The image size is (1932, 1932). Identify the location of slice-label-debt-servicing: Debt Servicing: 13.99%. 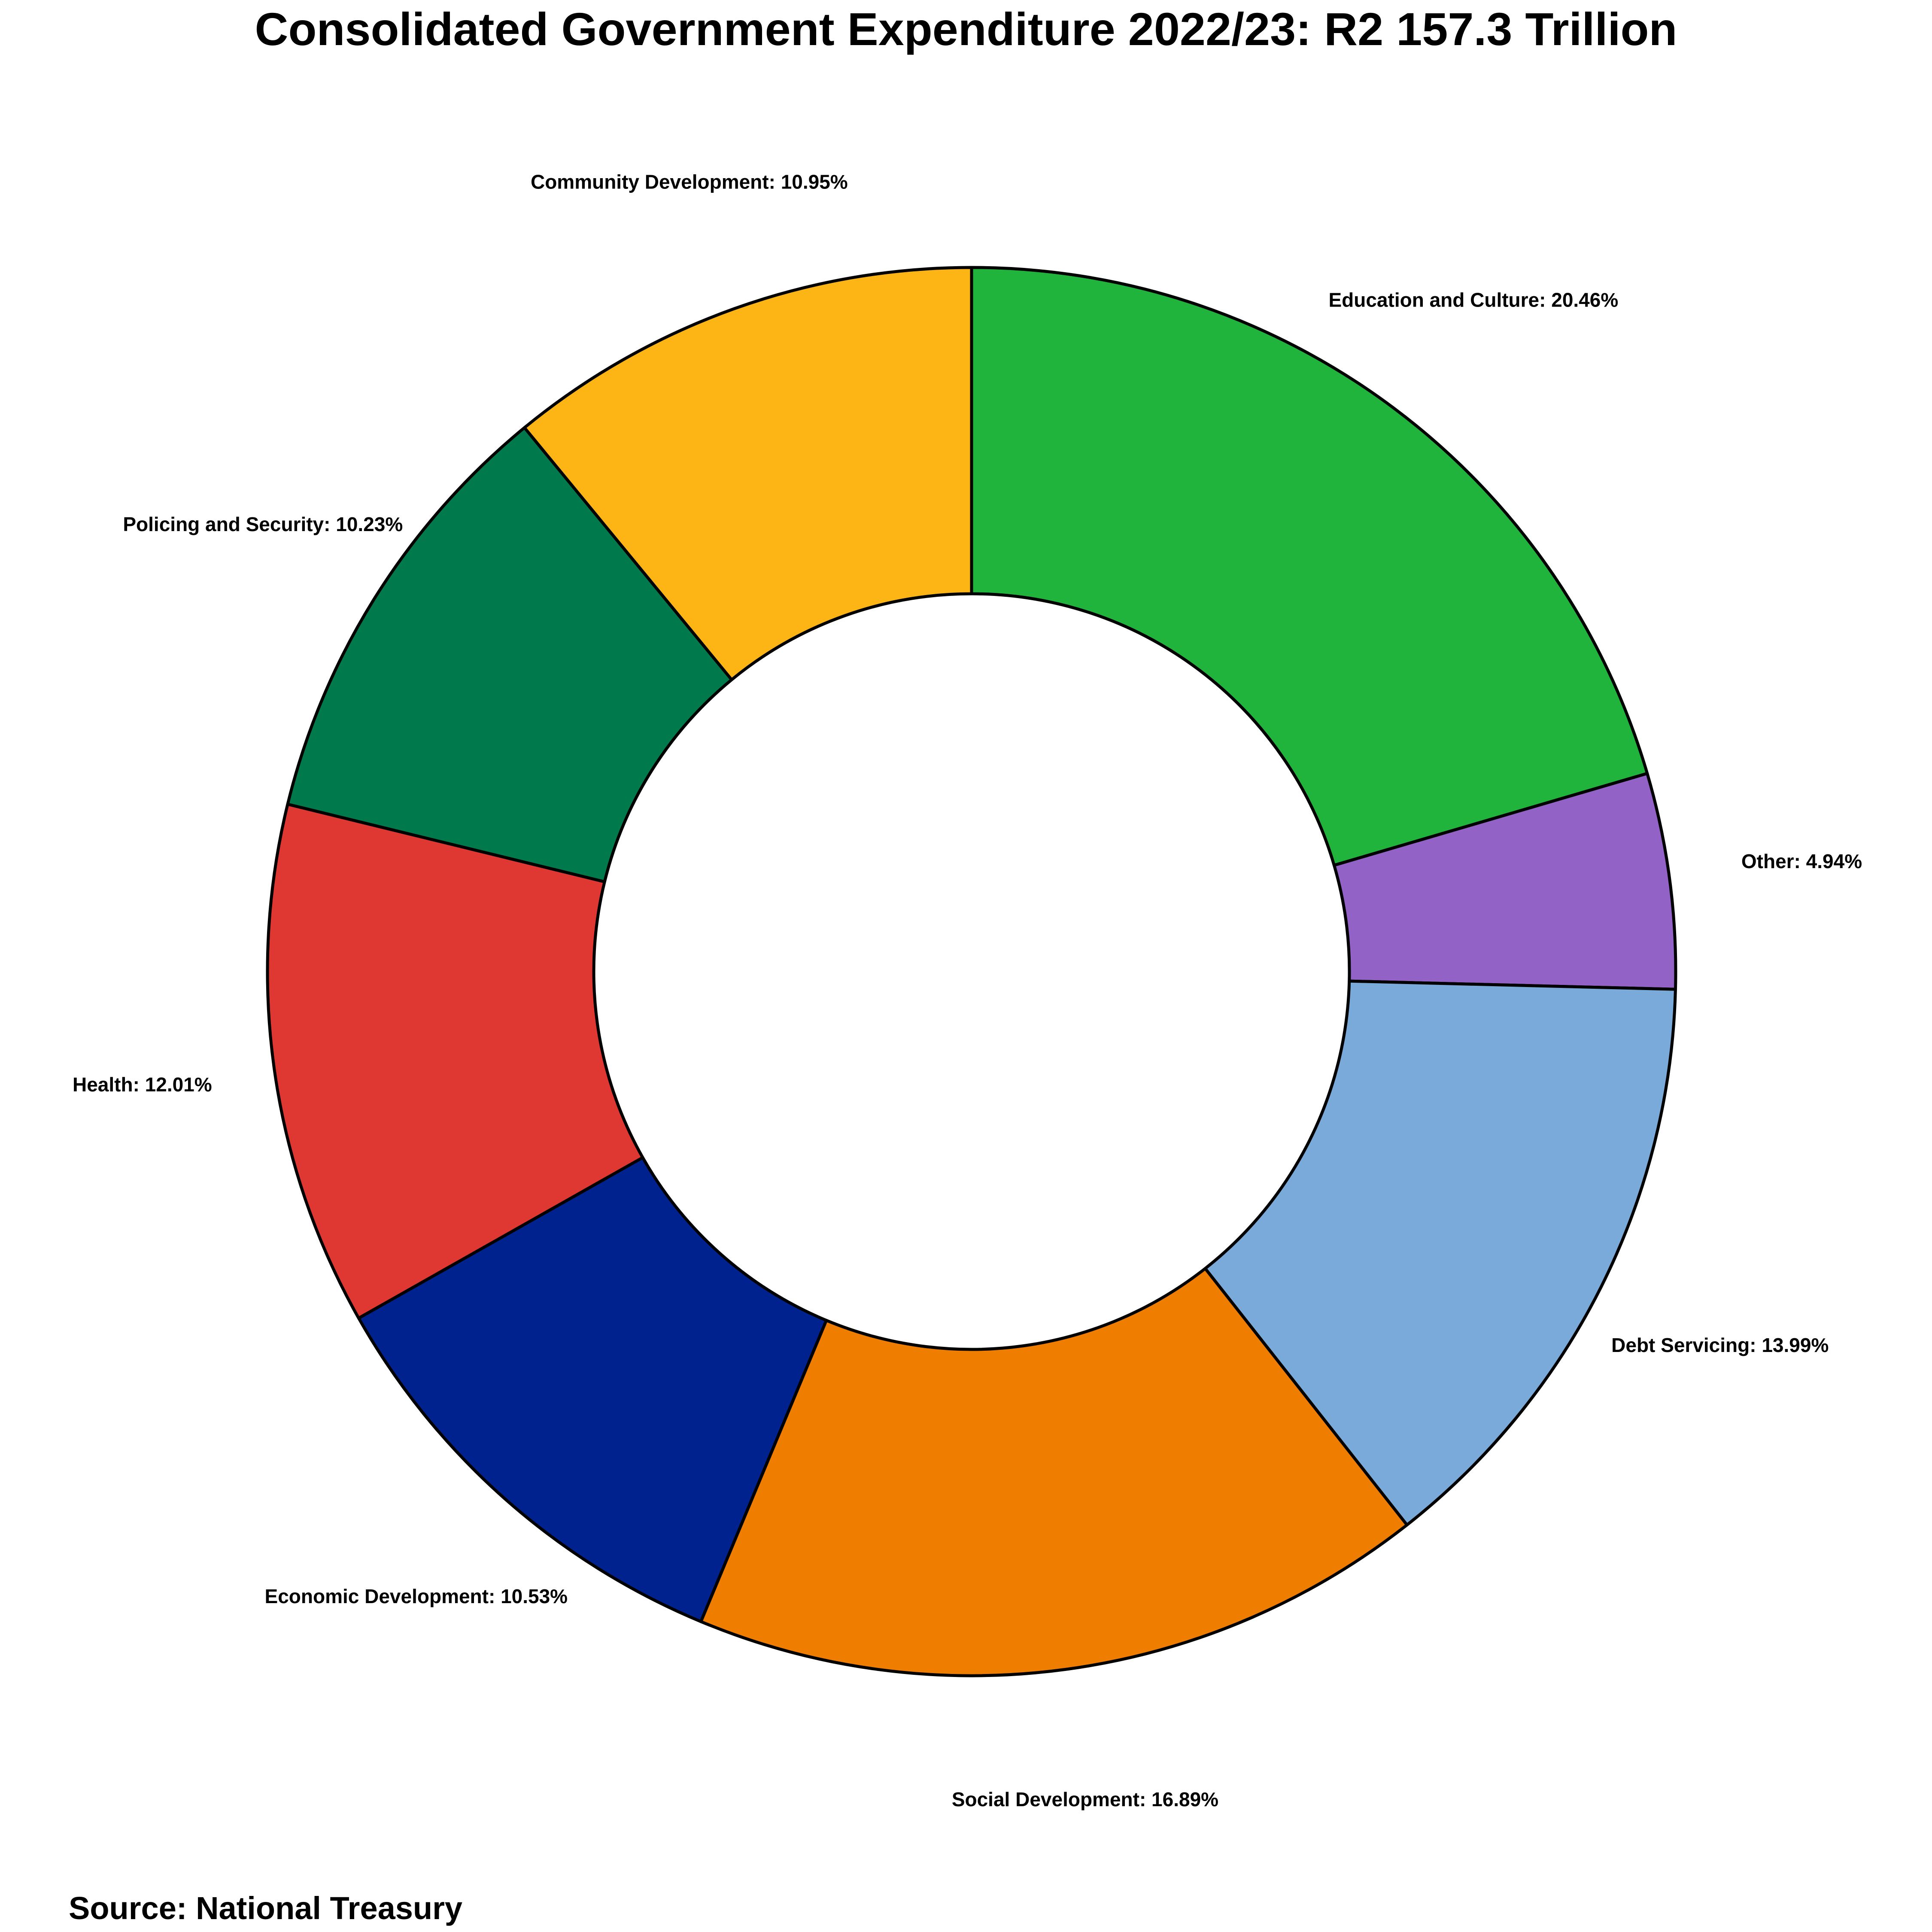
(1720, 1345).